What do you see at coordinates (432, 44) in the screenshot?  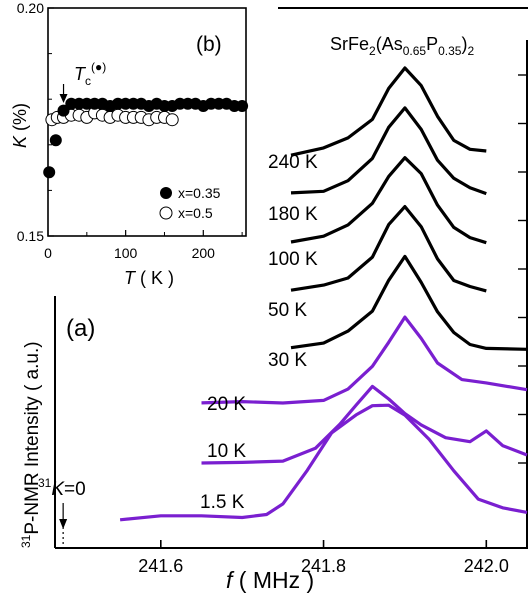 I see `title-mid-2: P` at bounding box center [432, 44].